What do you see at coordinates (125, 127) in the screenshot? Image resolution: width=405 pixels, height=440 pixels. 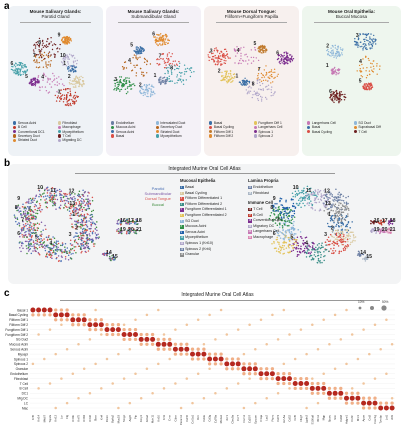 I see `legend-label: Mucous Acini` at bounding box center [125, 127].